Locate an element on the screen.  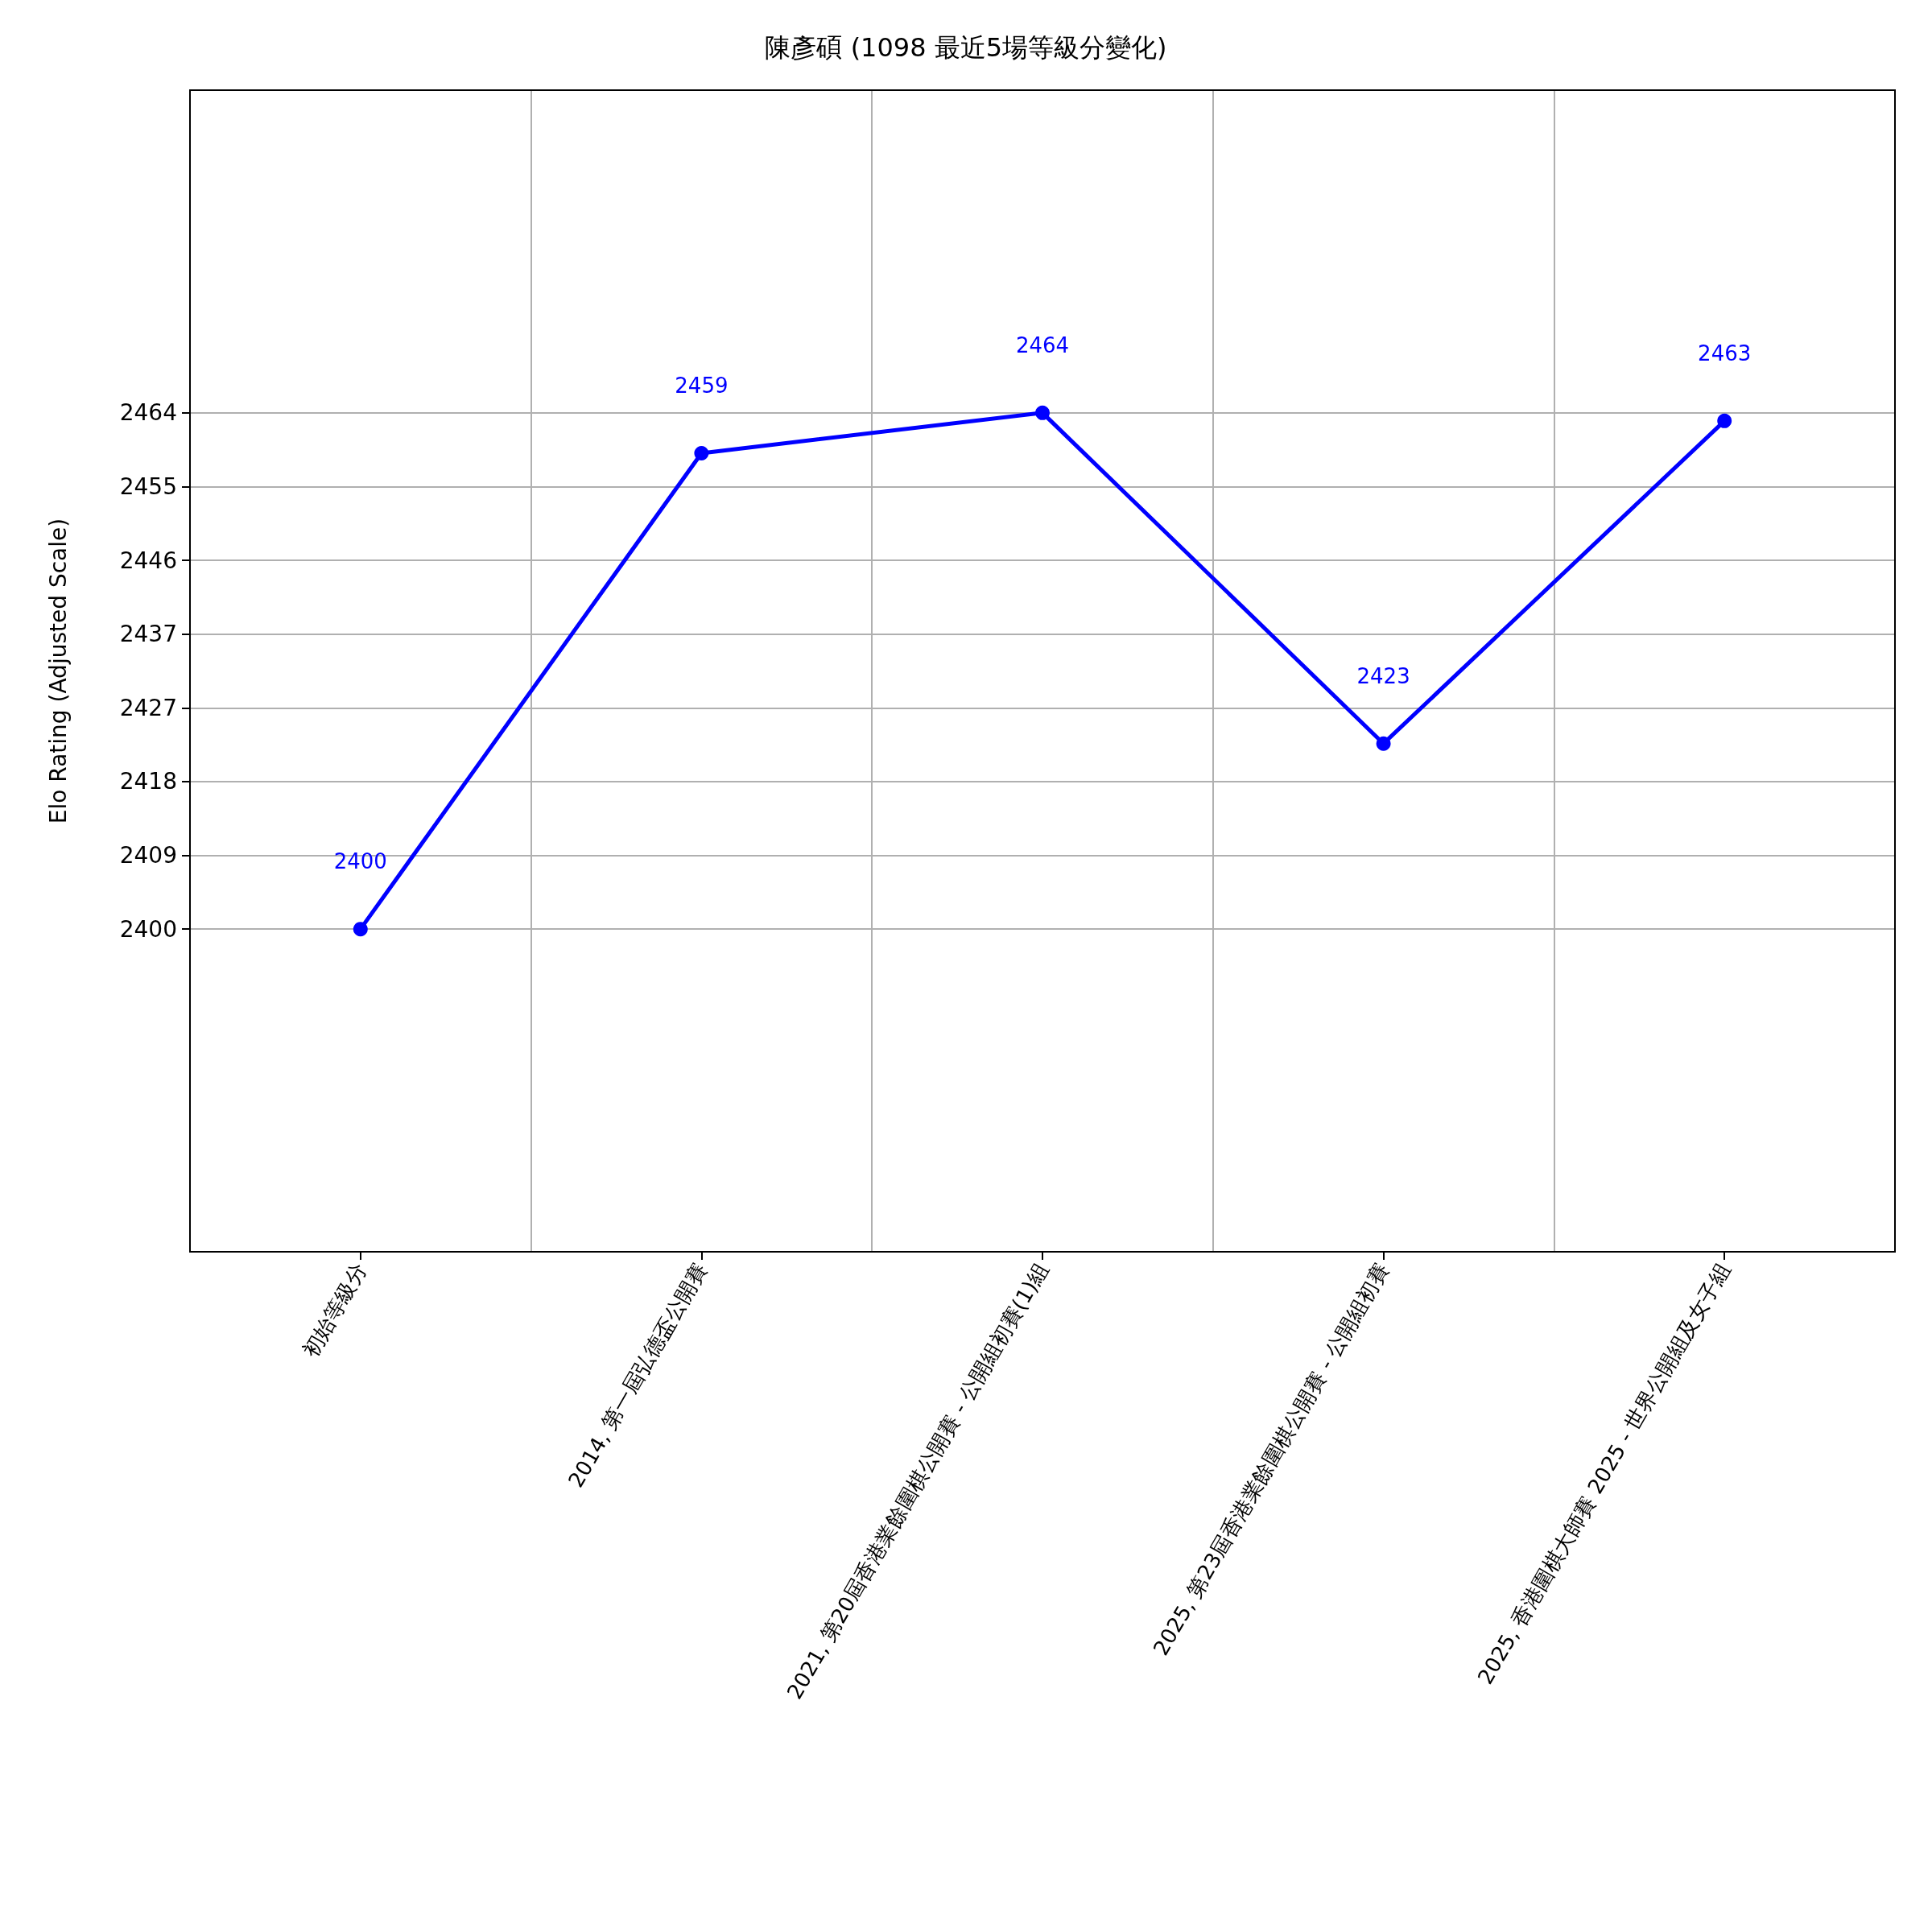
y-tick-label: 2418 is located at coordinates (148, 781).